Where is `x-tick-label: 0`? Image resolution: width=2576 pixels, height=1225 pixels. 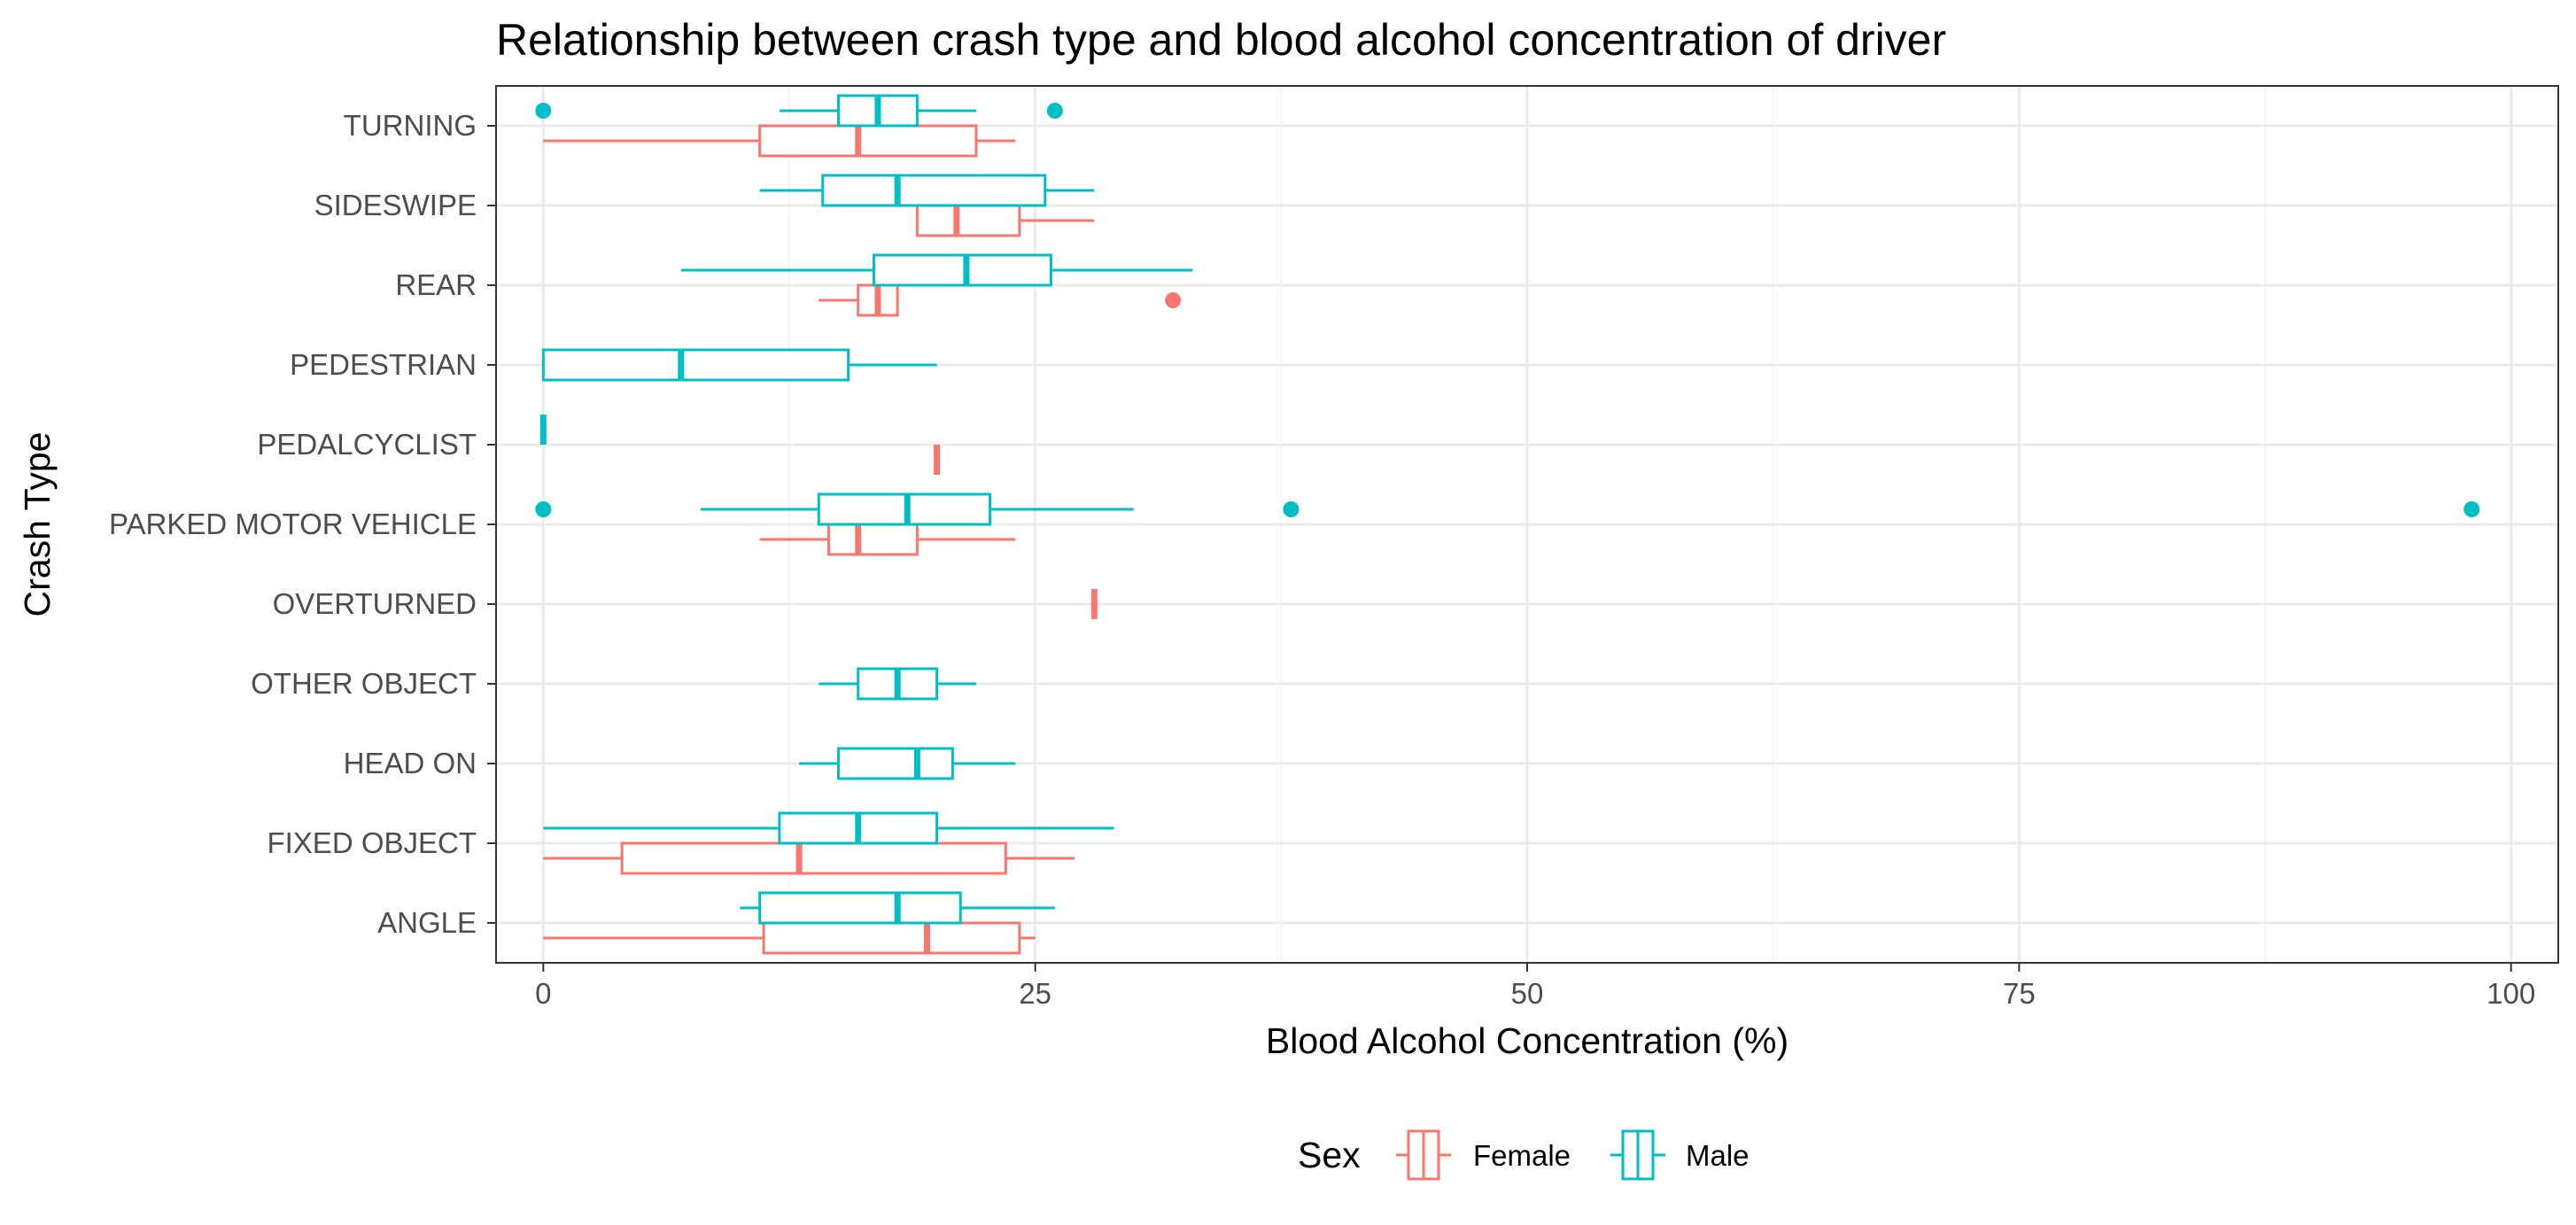
x-tick-label: 0 is located at coordinates (543, 993).